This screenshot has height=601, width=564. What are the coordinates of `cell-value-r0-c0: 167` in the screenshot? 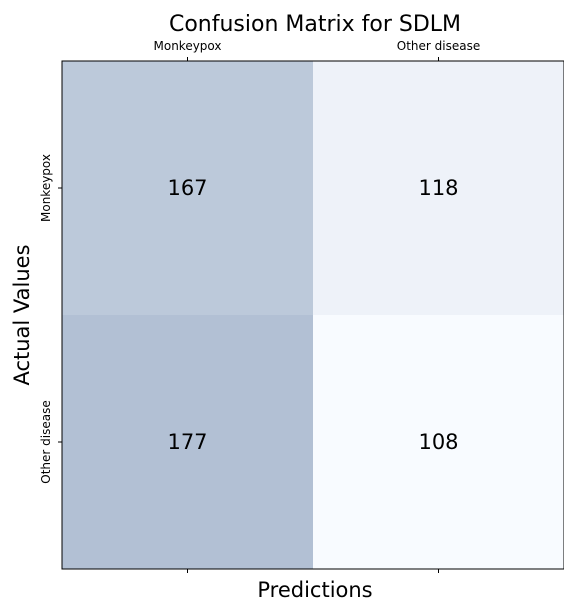 It's located at (187, 188).